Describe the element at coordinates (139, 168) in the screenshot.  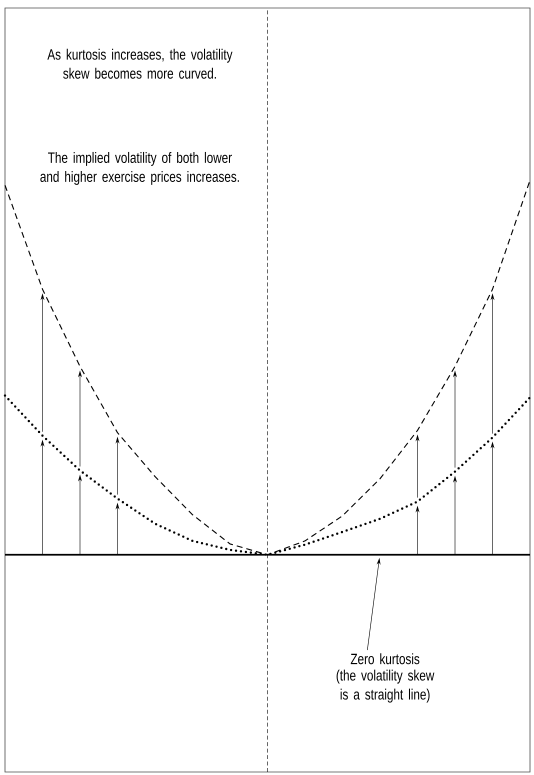
I see `annotation: The implied volatility of both lower and higher exercise prices increases.` at that location.